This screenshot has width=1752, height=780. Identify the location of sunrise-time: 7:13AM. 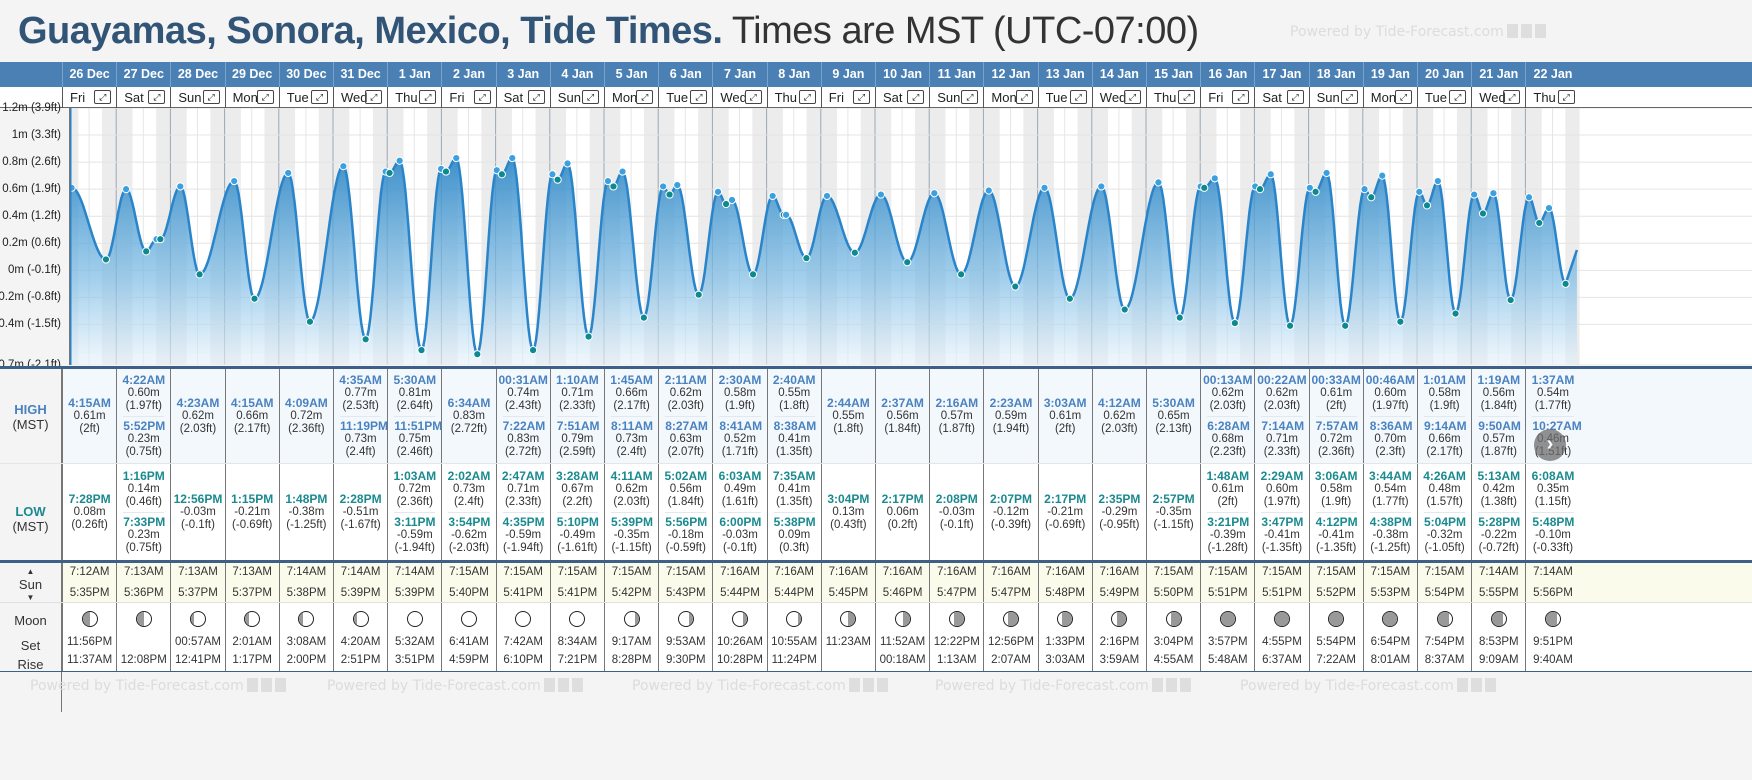
(198, 571).